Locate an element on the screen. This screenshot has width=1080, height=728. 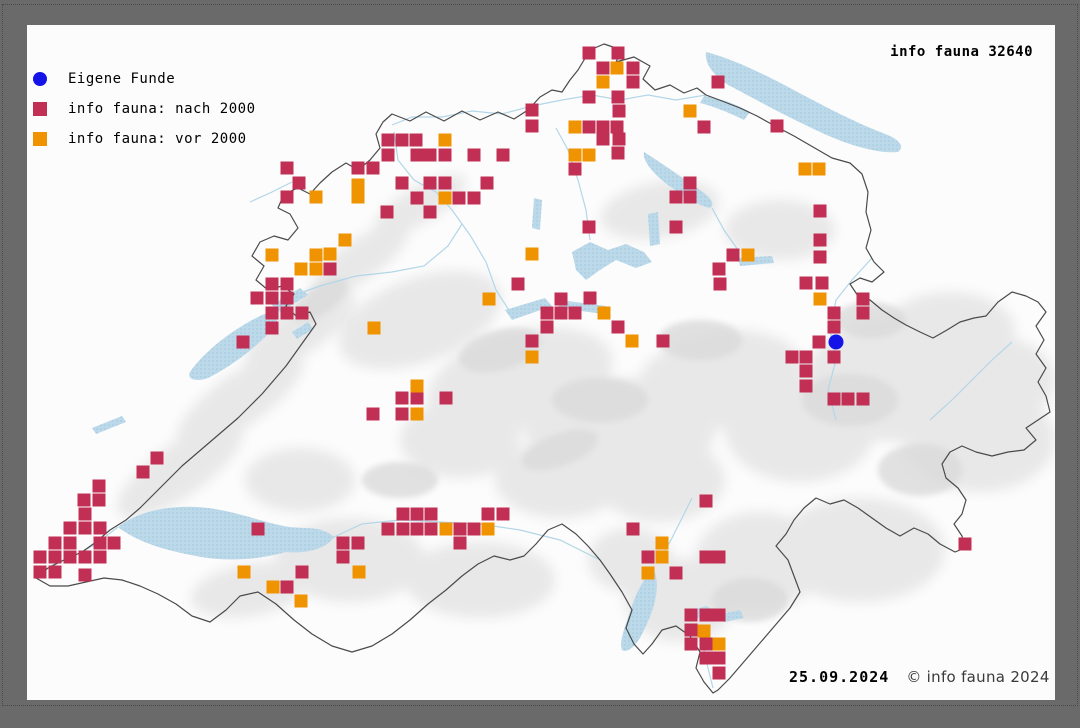
footer: 25.09.2024 © info fauna 2024 is located at coordinates (919, 677).